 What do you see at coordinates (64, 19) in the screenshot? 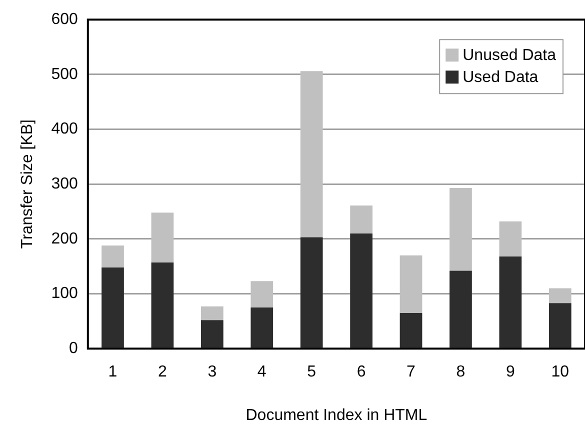
I see `y-tick-label: 600` at bounding box center [64, 19].